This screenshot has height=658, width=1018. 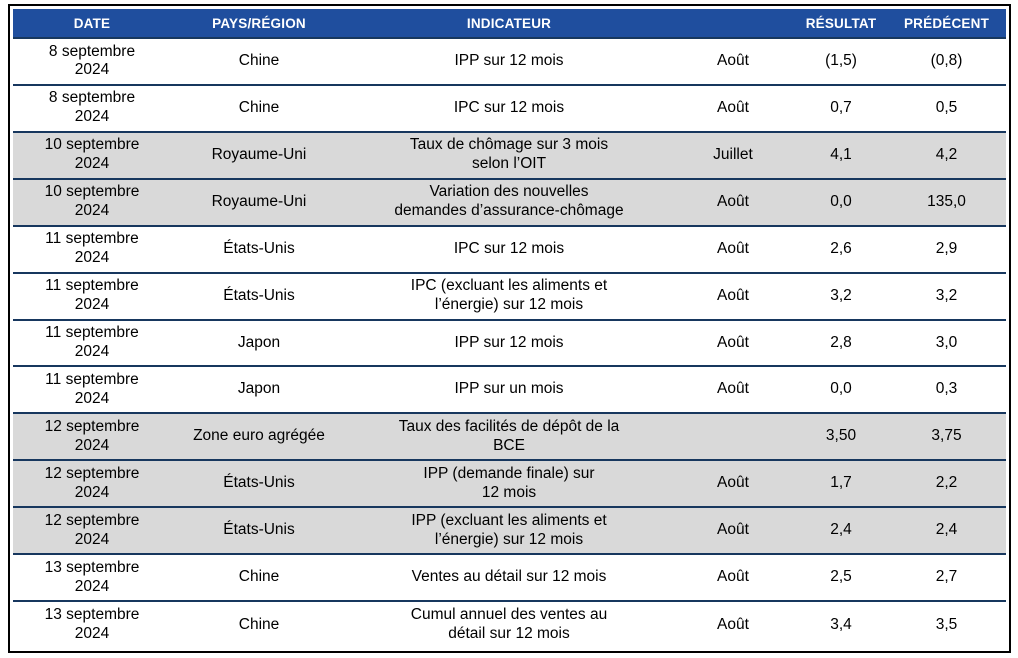 What do you see at coordinates (841, 155) in the screenshot?
I see `cell-result: 4,1` at bounding box center [841, 155].